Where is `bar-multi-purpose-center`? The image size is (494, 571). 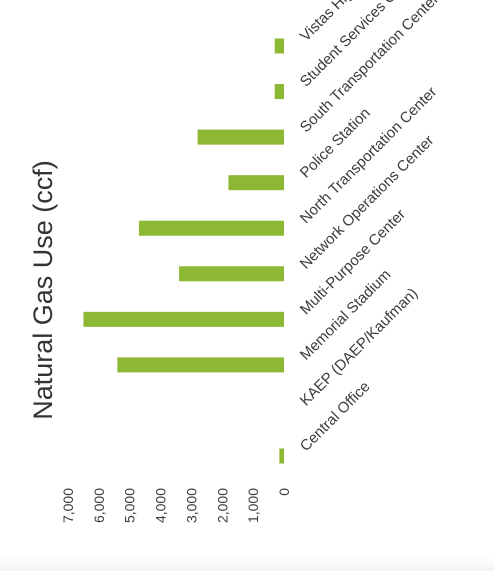
bar-multi-purpose-center is located at coordinates (184, 319).